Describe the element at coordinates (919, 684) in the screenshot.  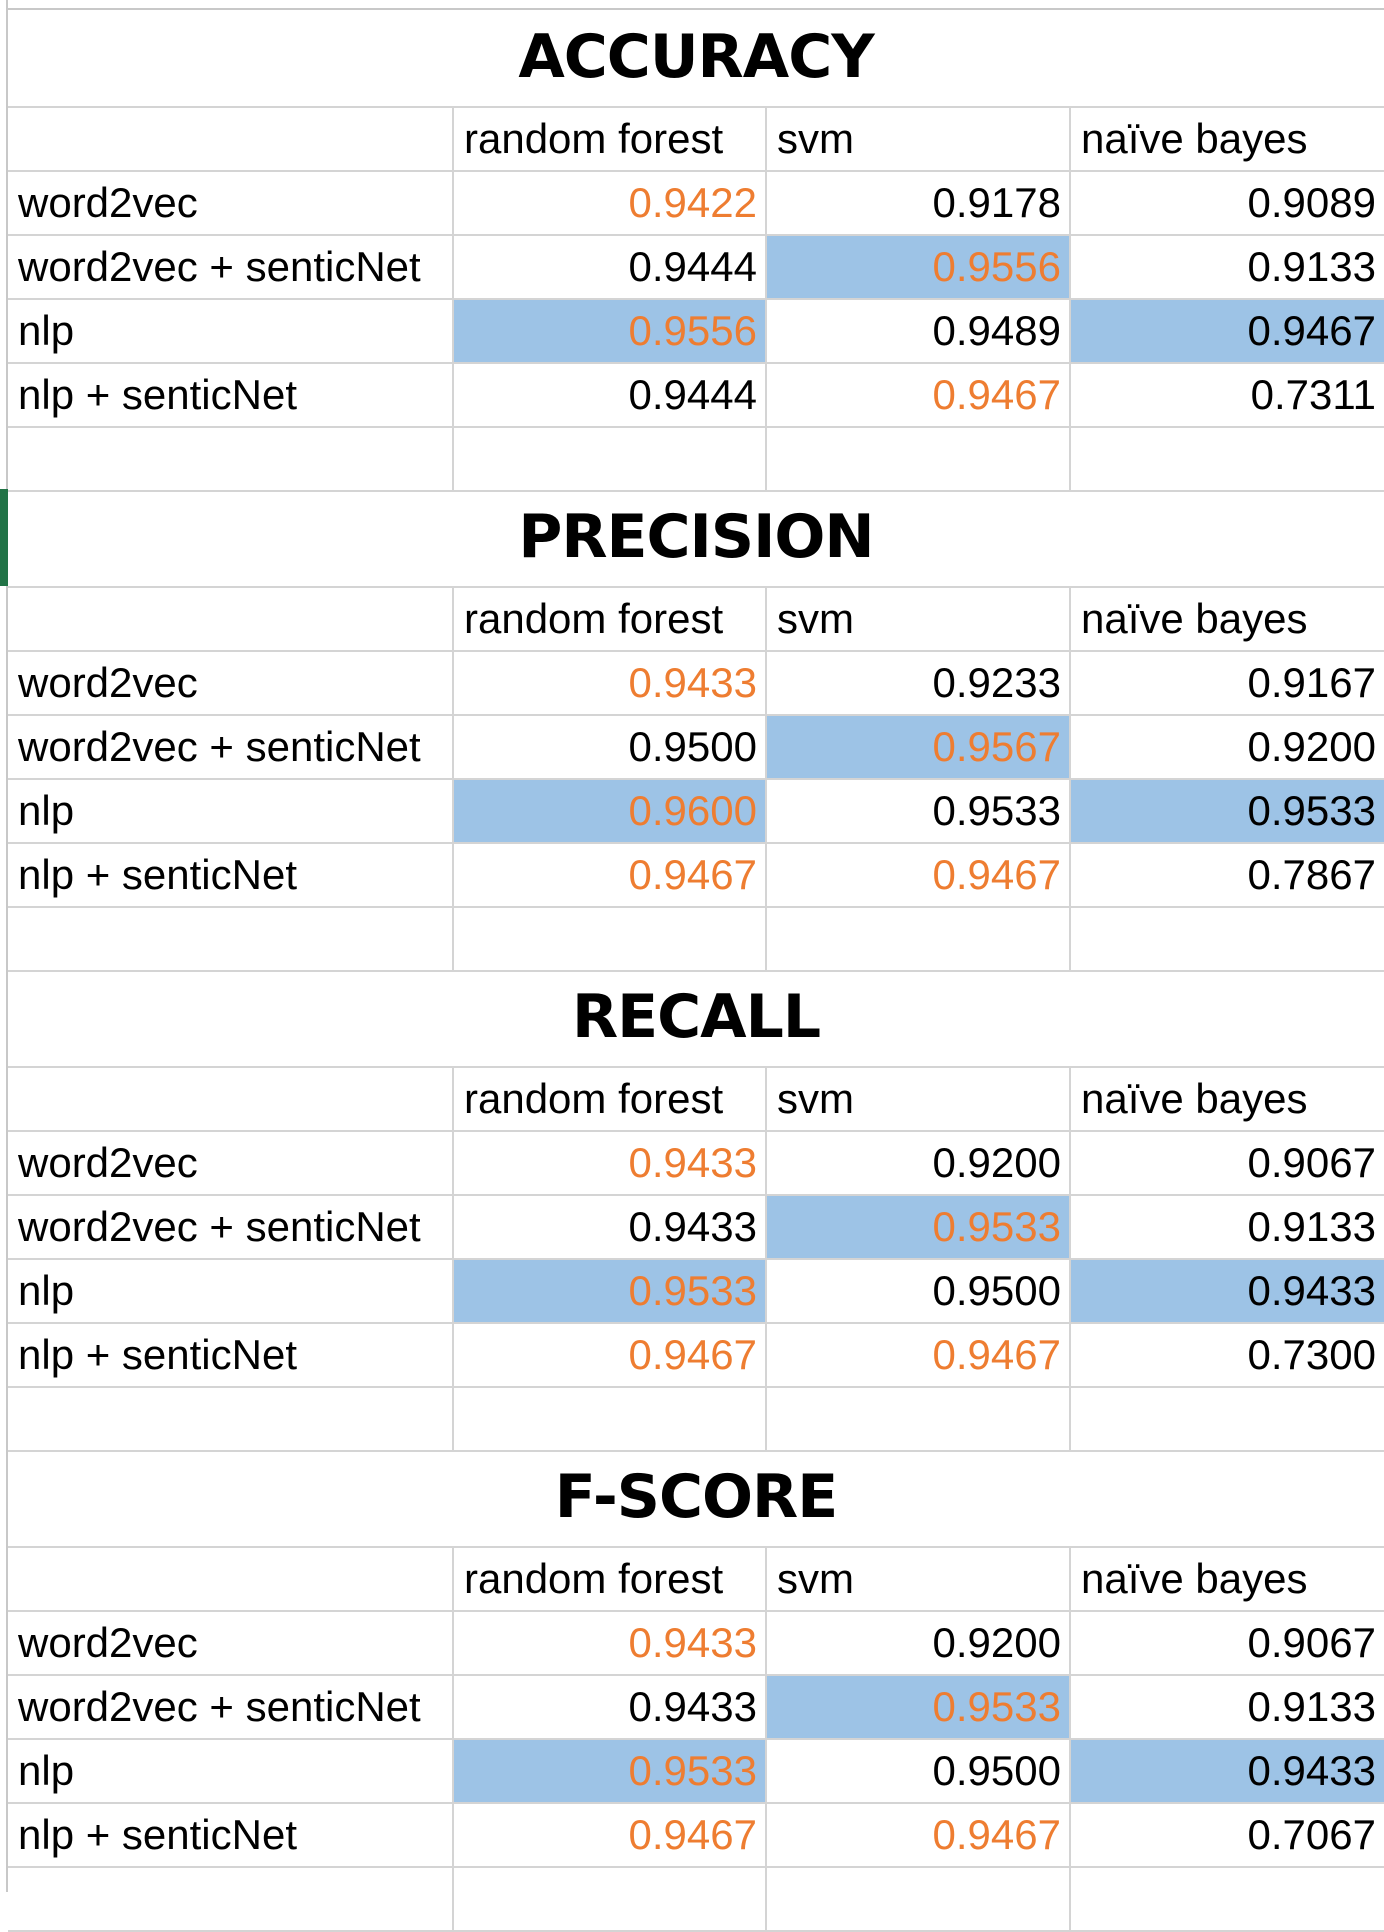
I see `value-cell: 0.9233` at that location.